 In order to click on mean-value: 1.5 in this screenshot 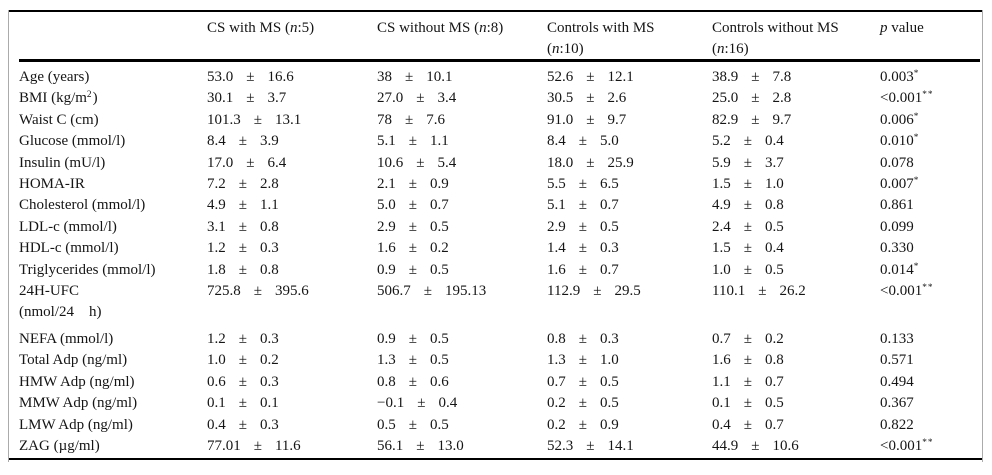, I will do `click(721, 248)`.